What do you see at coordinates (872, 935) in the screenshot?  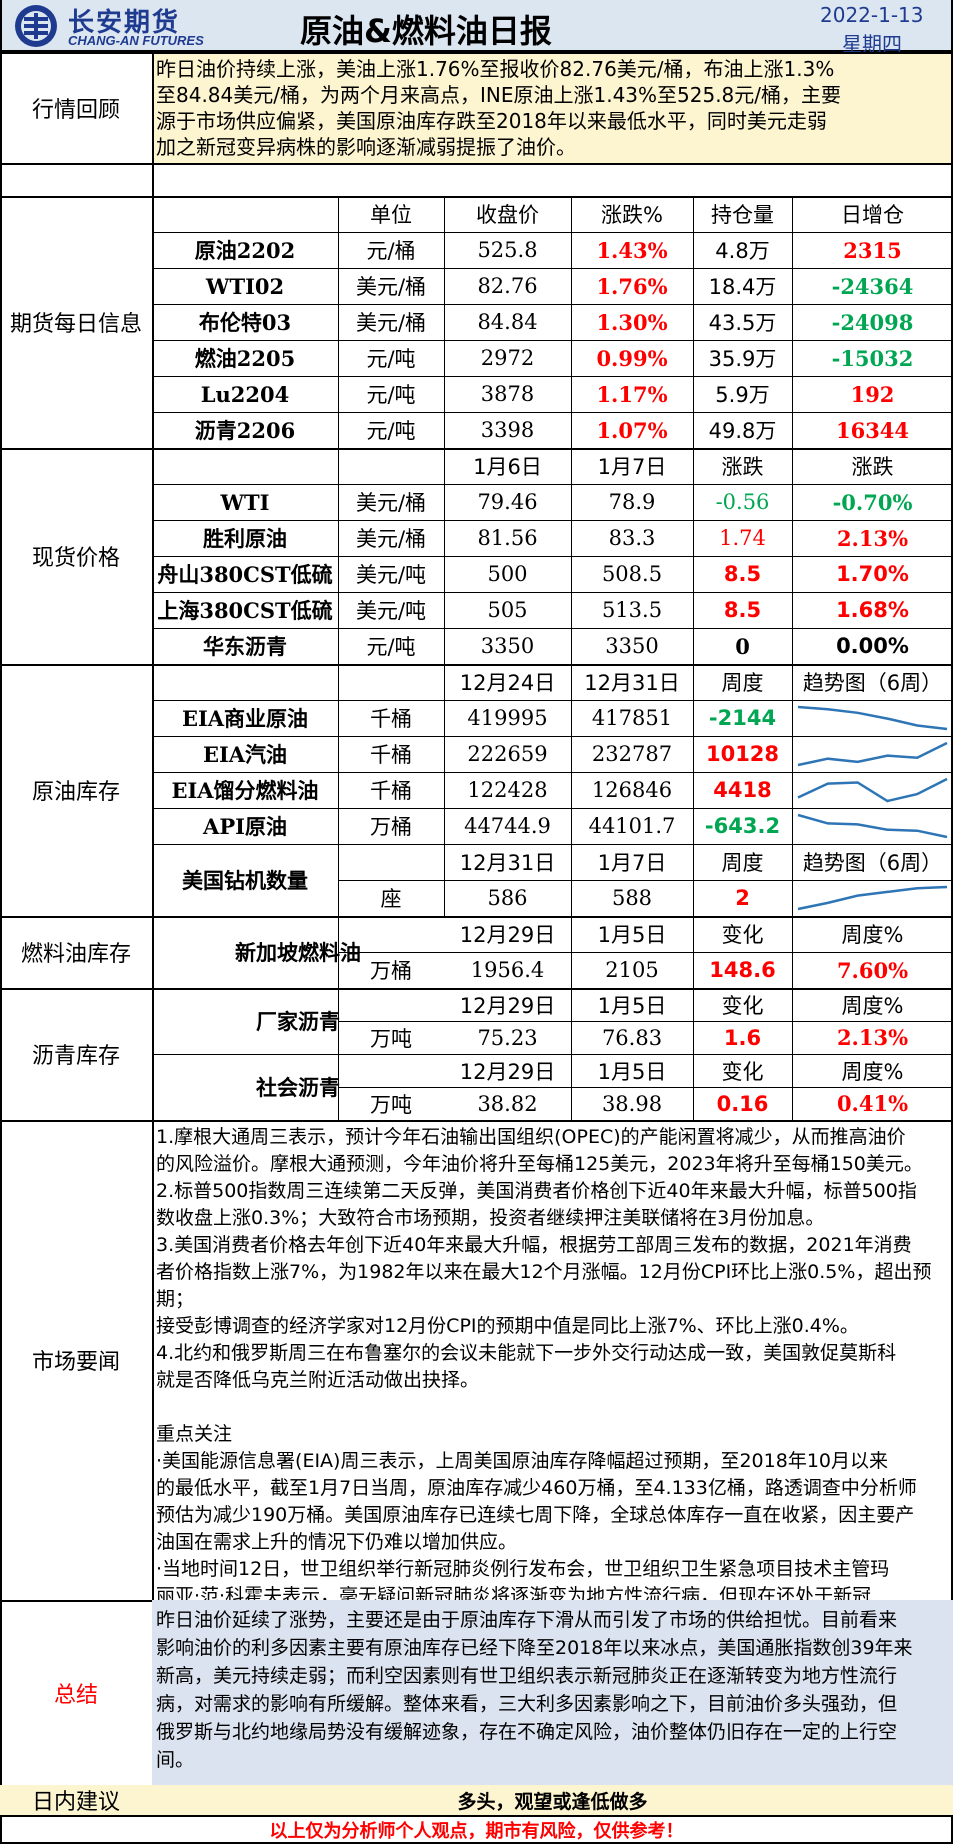 I see `fuel-inventory-header: 周度%` at bounding box center [872, 935].